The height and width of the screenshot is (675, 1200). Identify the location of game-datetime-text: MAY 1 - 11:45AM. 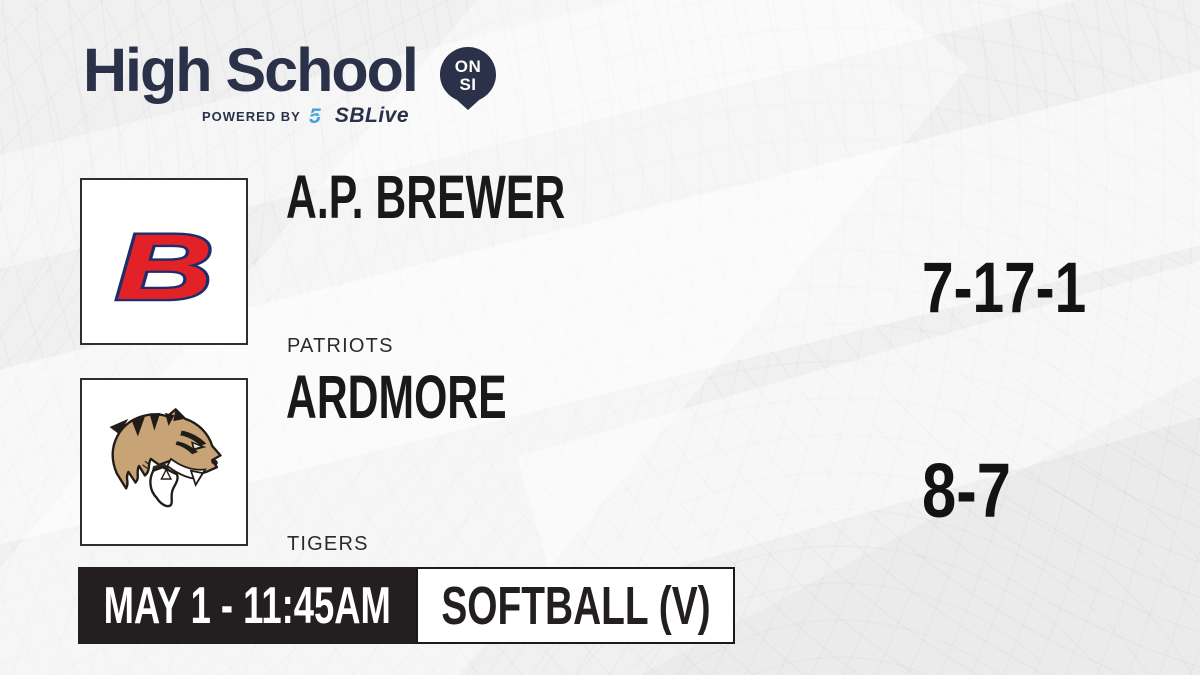
(247, 605).